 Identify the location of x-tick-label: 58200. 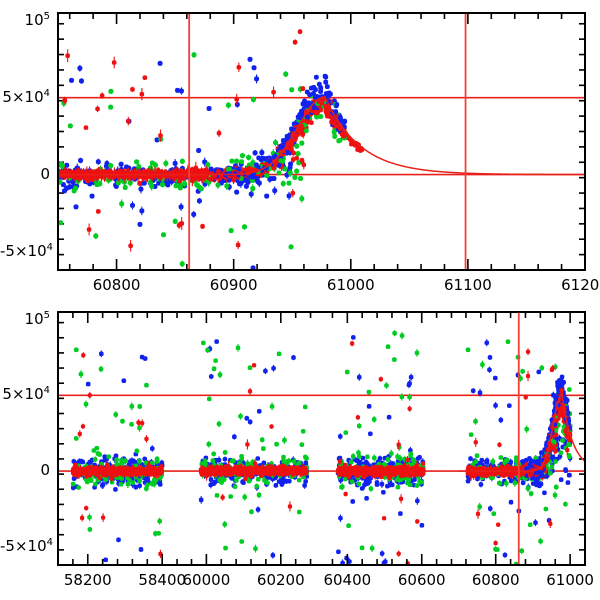
(87, 580).